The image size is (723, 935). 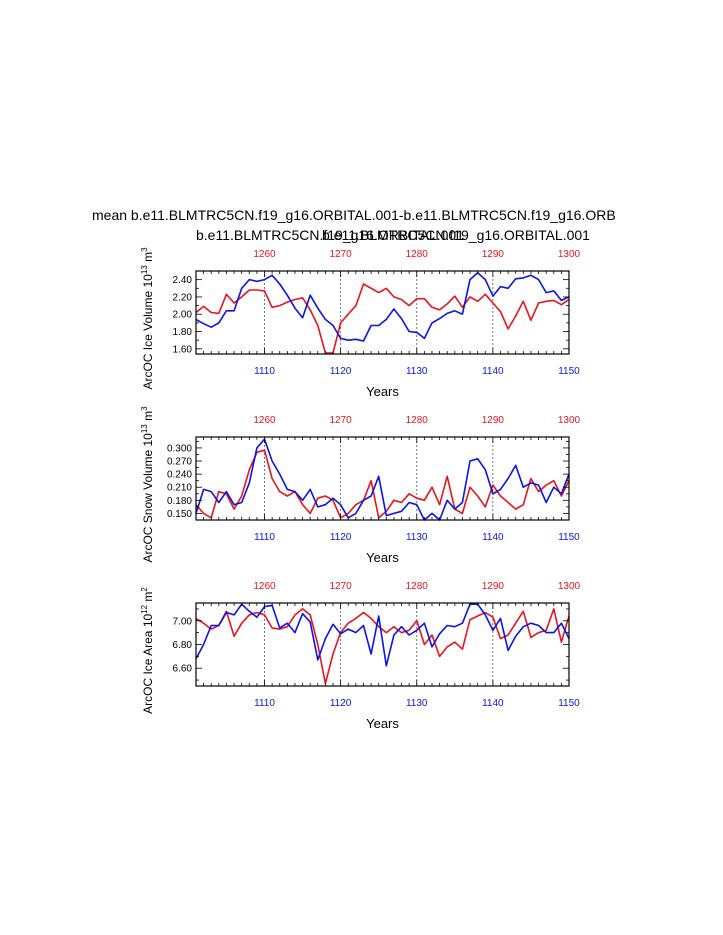 What do you see at coordinates (183, 669) in the screenshot?
I see `y-tick-label: 6.60` at bounding box center [183, 669].